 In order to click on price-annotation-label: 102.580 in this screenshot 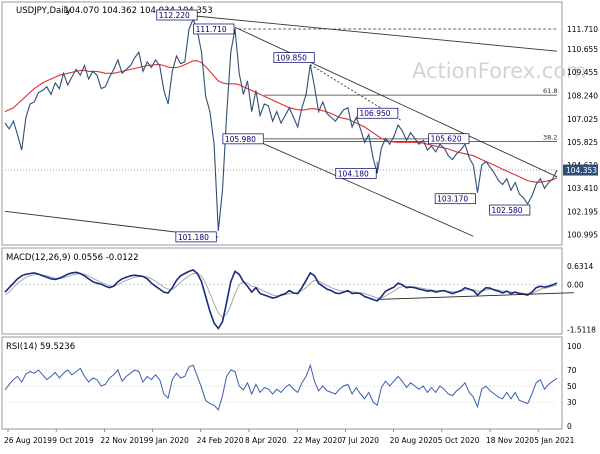, I will do `click(507, 210)`.